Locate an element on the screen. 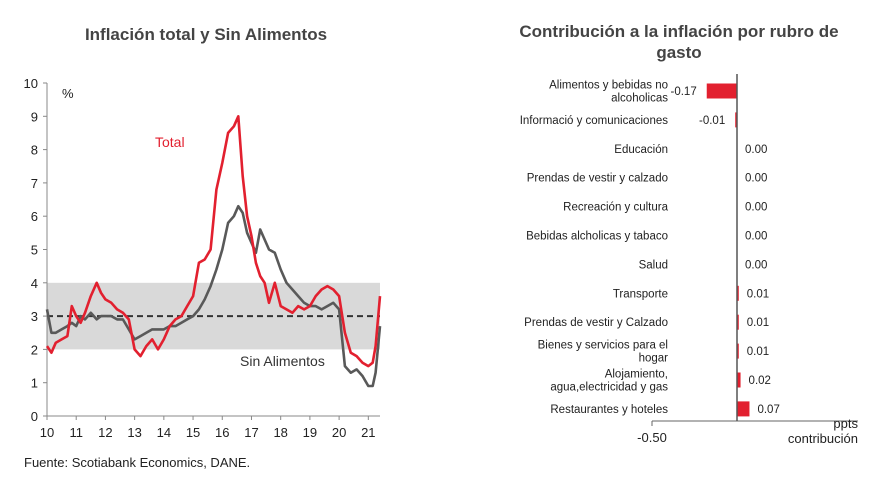  y-tick-label: 6 is located at coordinates (34, 216).